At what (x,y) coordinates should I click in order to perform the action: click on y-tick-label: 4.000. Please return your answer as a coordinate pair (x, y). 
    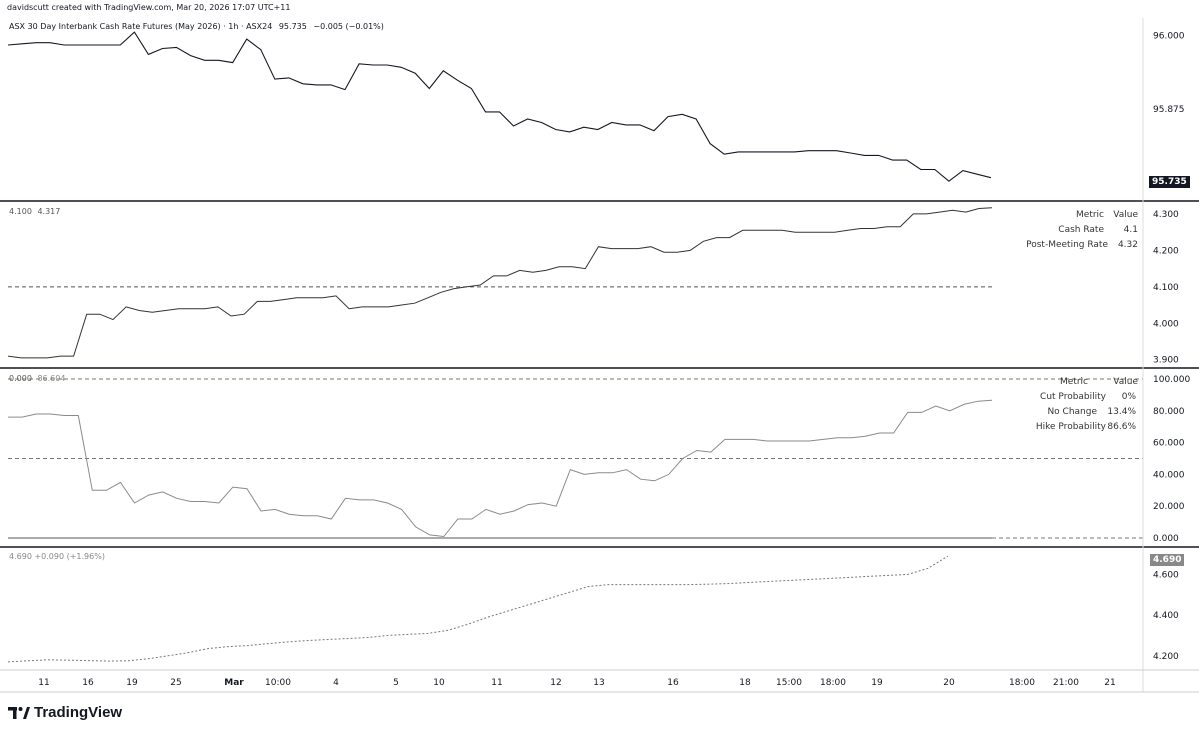
    Looking at the image, I should click on (1166, 324).